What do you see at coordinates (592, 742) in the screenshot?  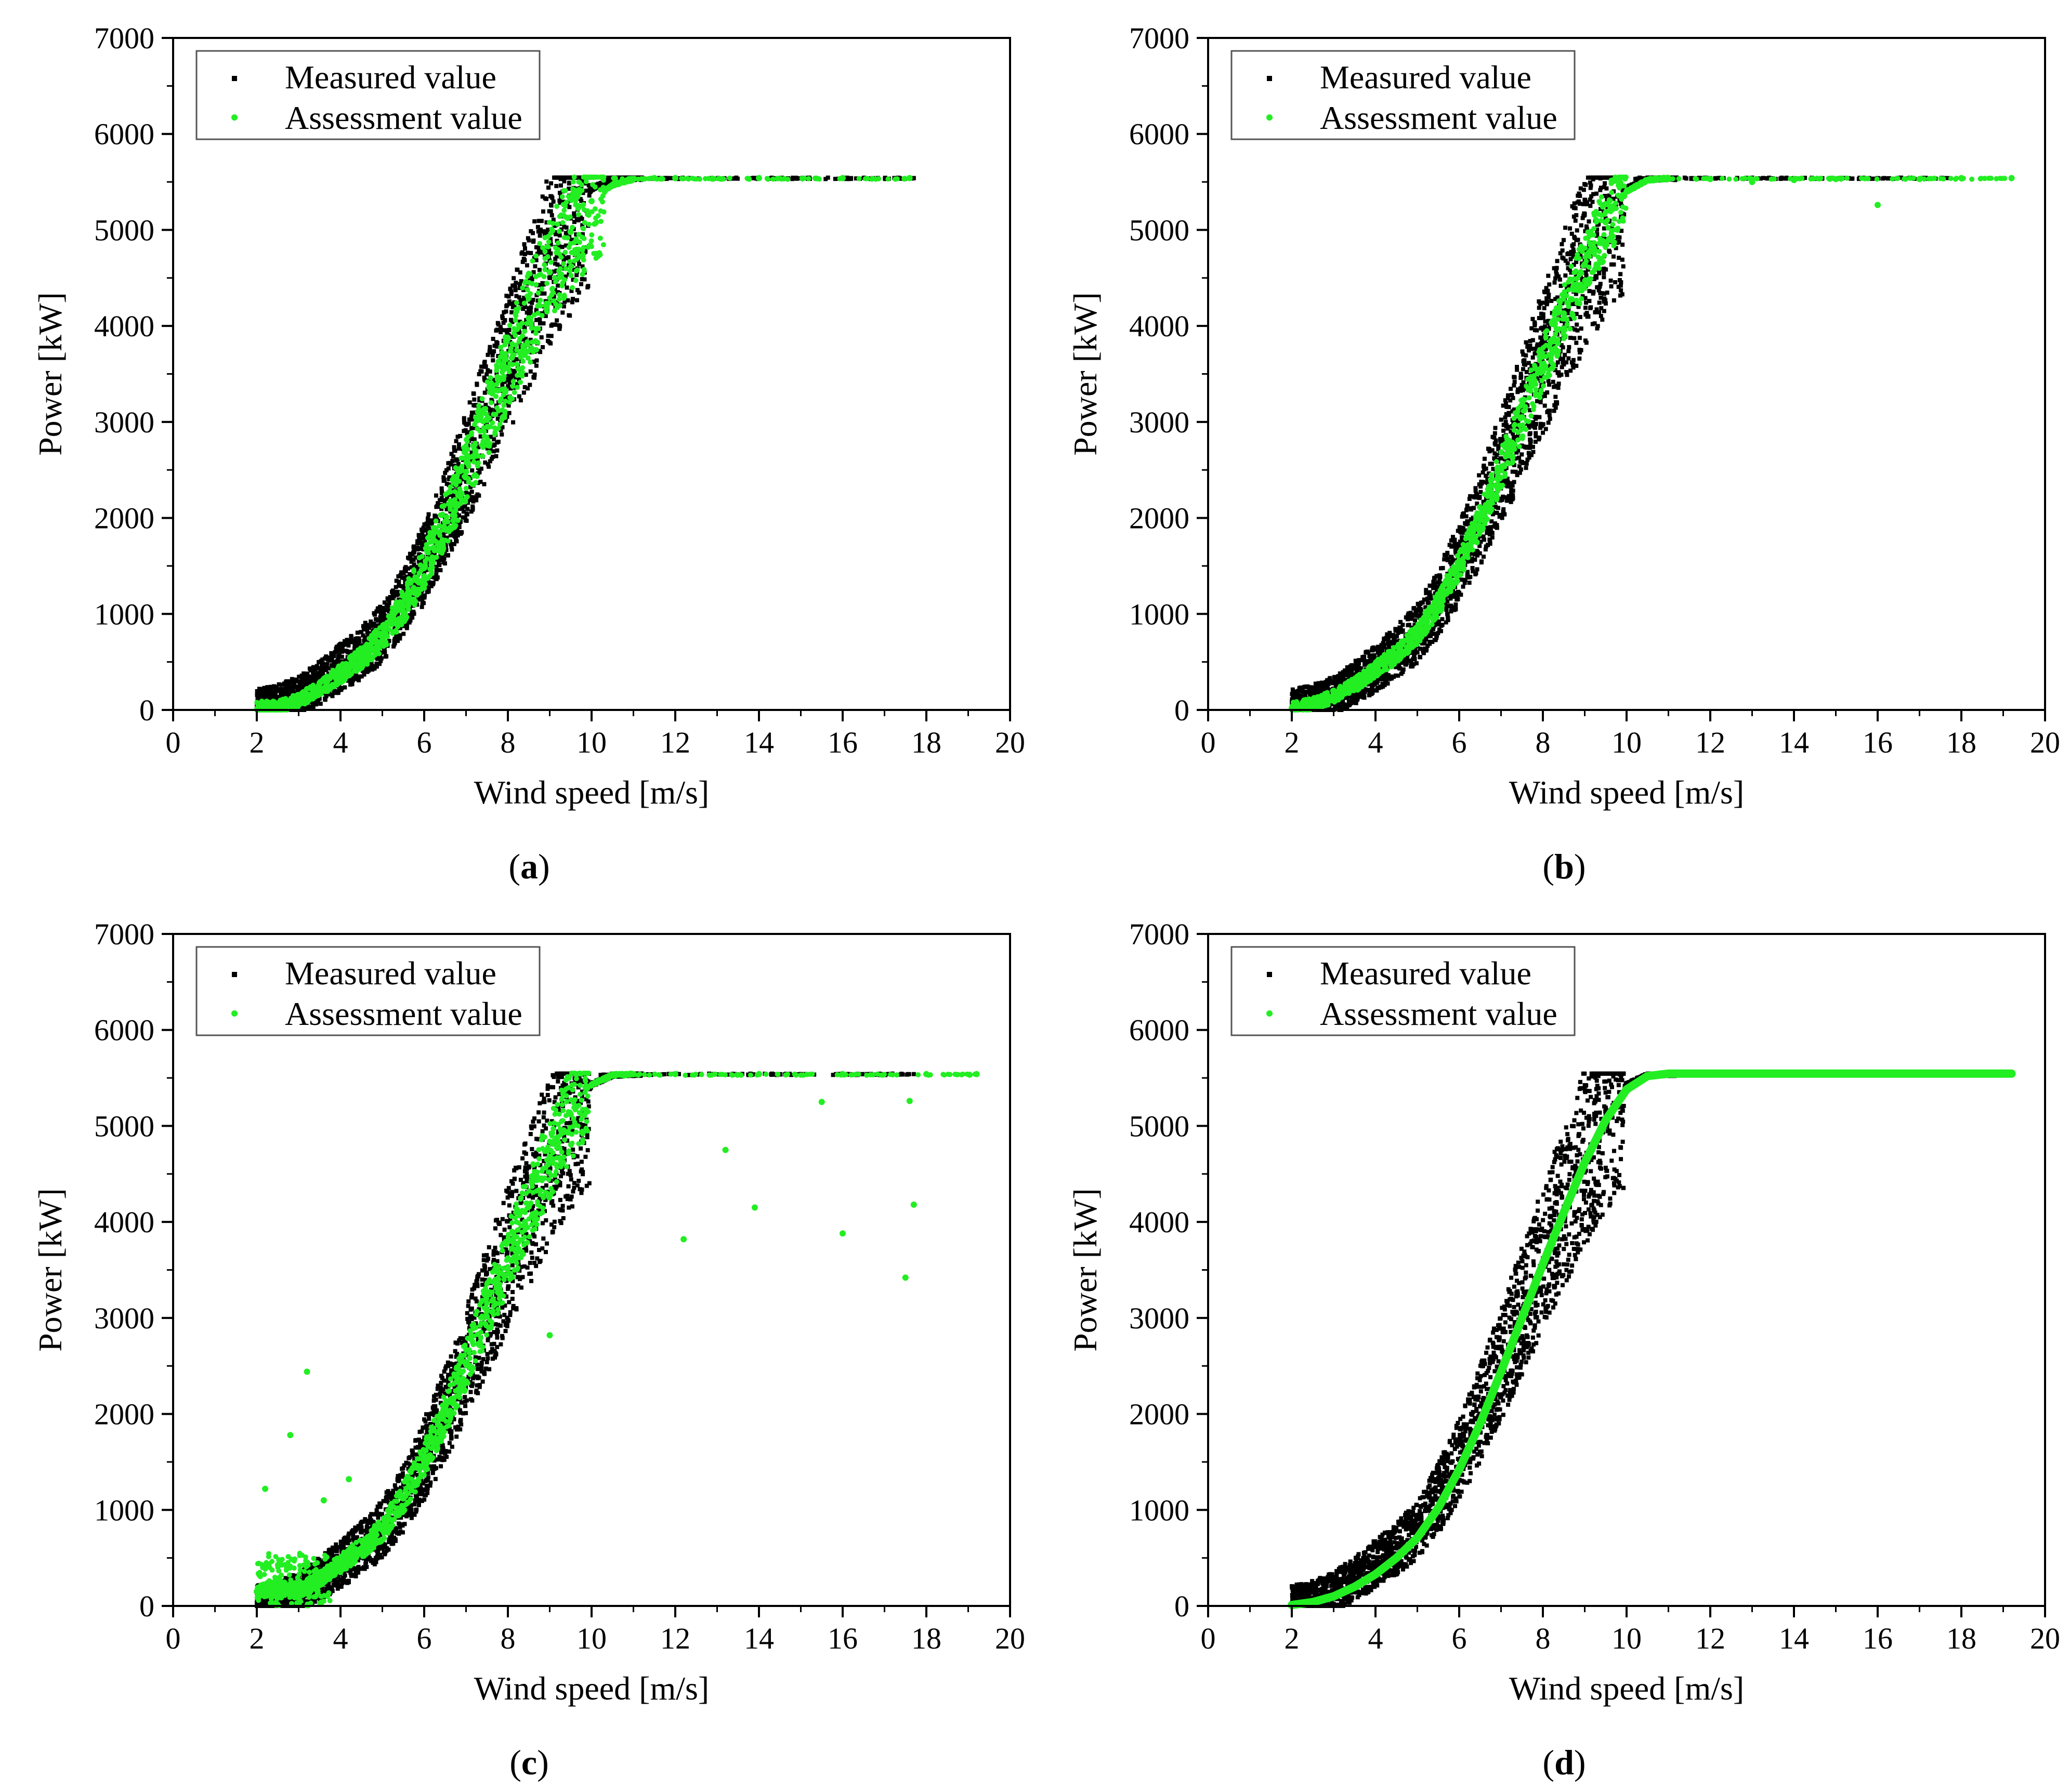 I see `x-tick-label: 10` at bounding box center [592, 742].